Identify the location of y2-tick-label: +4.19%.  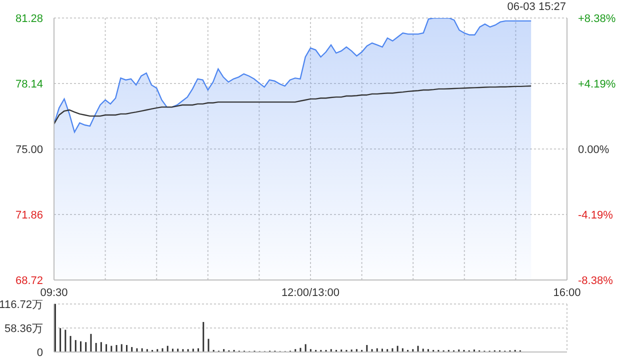
(597, 84).